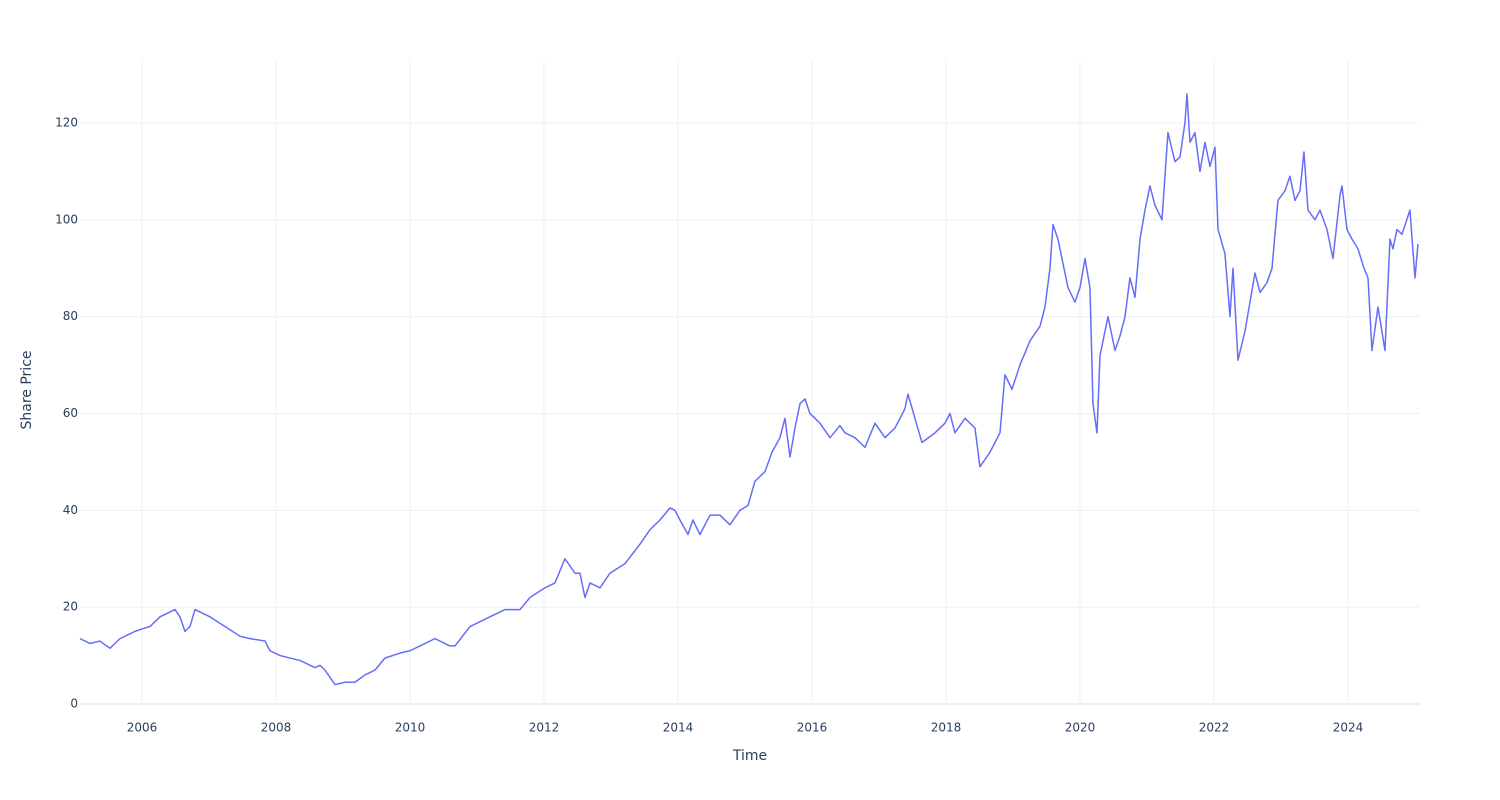  I want to click on y-tick-label: 20, so click(70, 607).